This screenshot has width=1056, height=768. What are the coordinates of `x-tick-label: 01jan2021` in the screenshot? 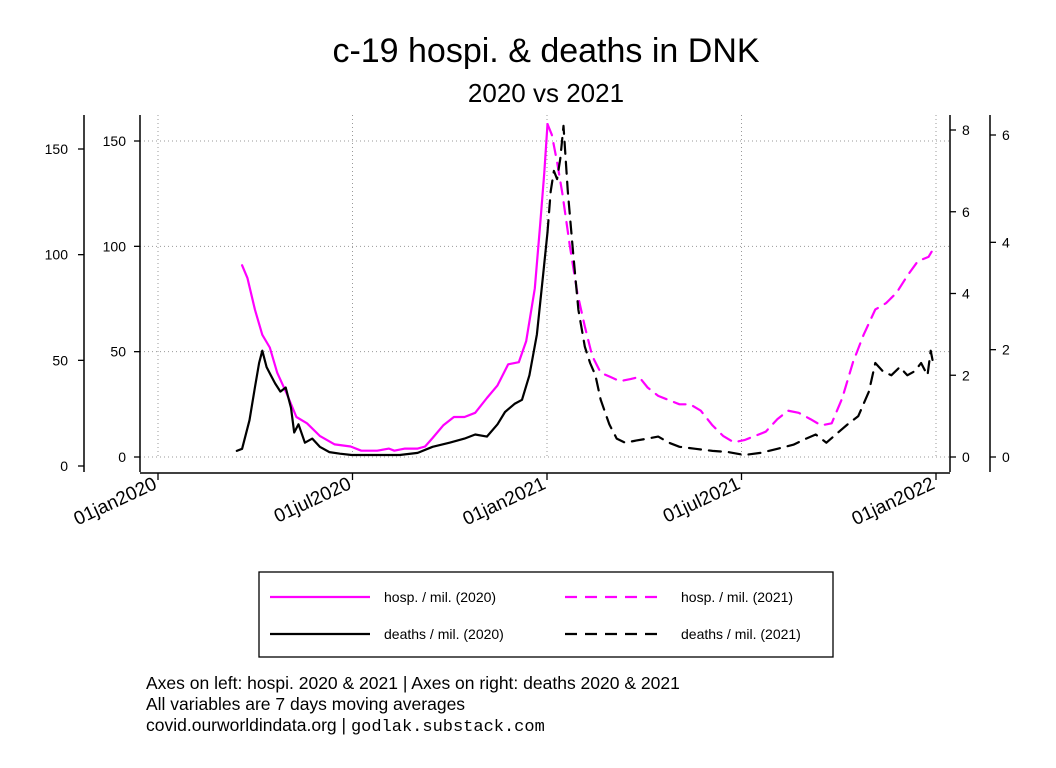 It's located at (504, 501).